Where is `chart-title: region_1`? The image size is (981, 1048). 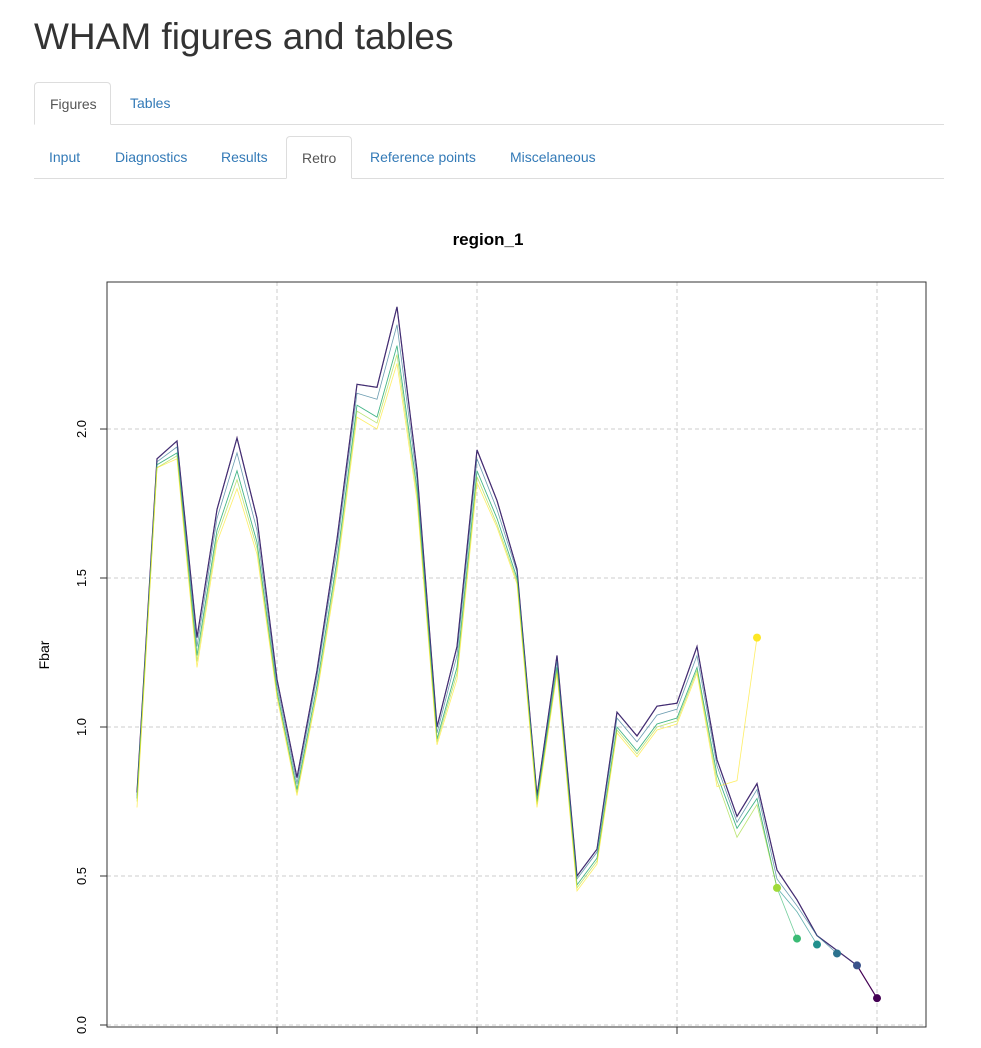
chart-title: region_1 is located at coordinates (488, 239).